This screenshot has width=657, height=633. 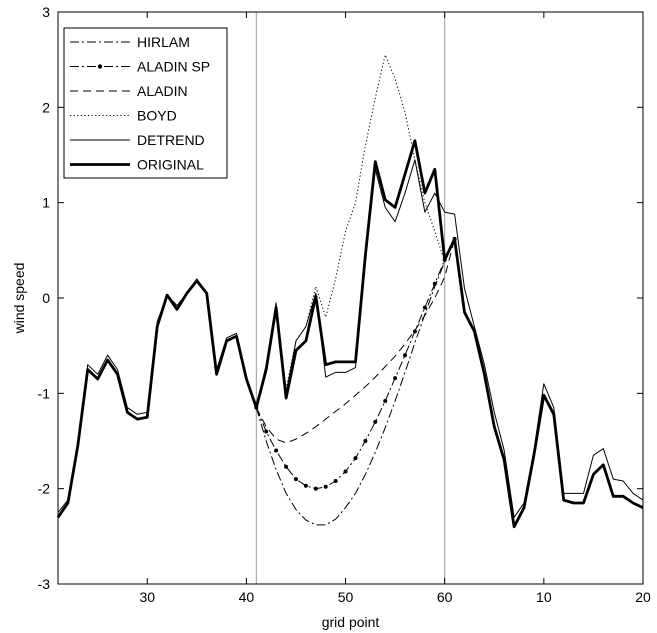 I want to click on y-tick-label: 0, so click(x=46, y=298).